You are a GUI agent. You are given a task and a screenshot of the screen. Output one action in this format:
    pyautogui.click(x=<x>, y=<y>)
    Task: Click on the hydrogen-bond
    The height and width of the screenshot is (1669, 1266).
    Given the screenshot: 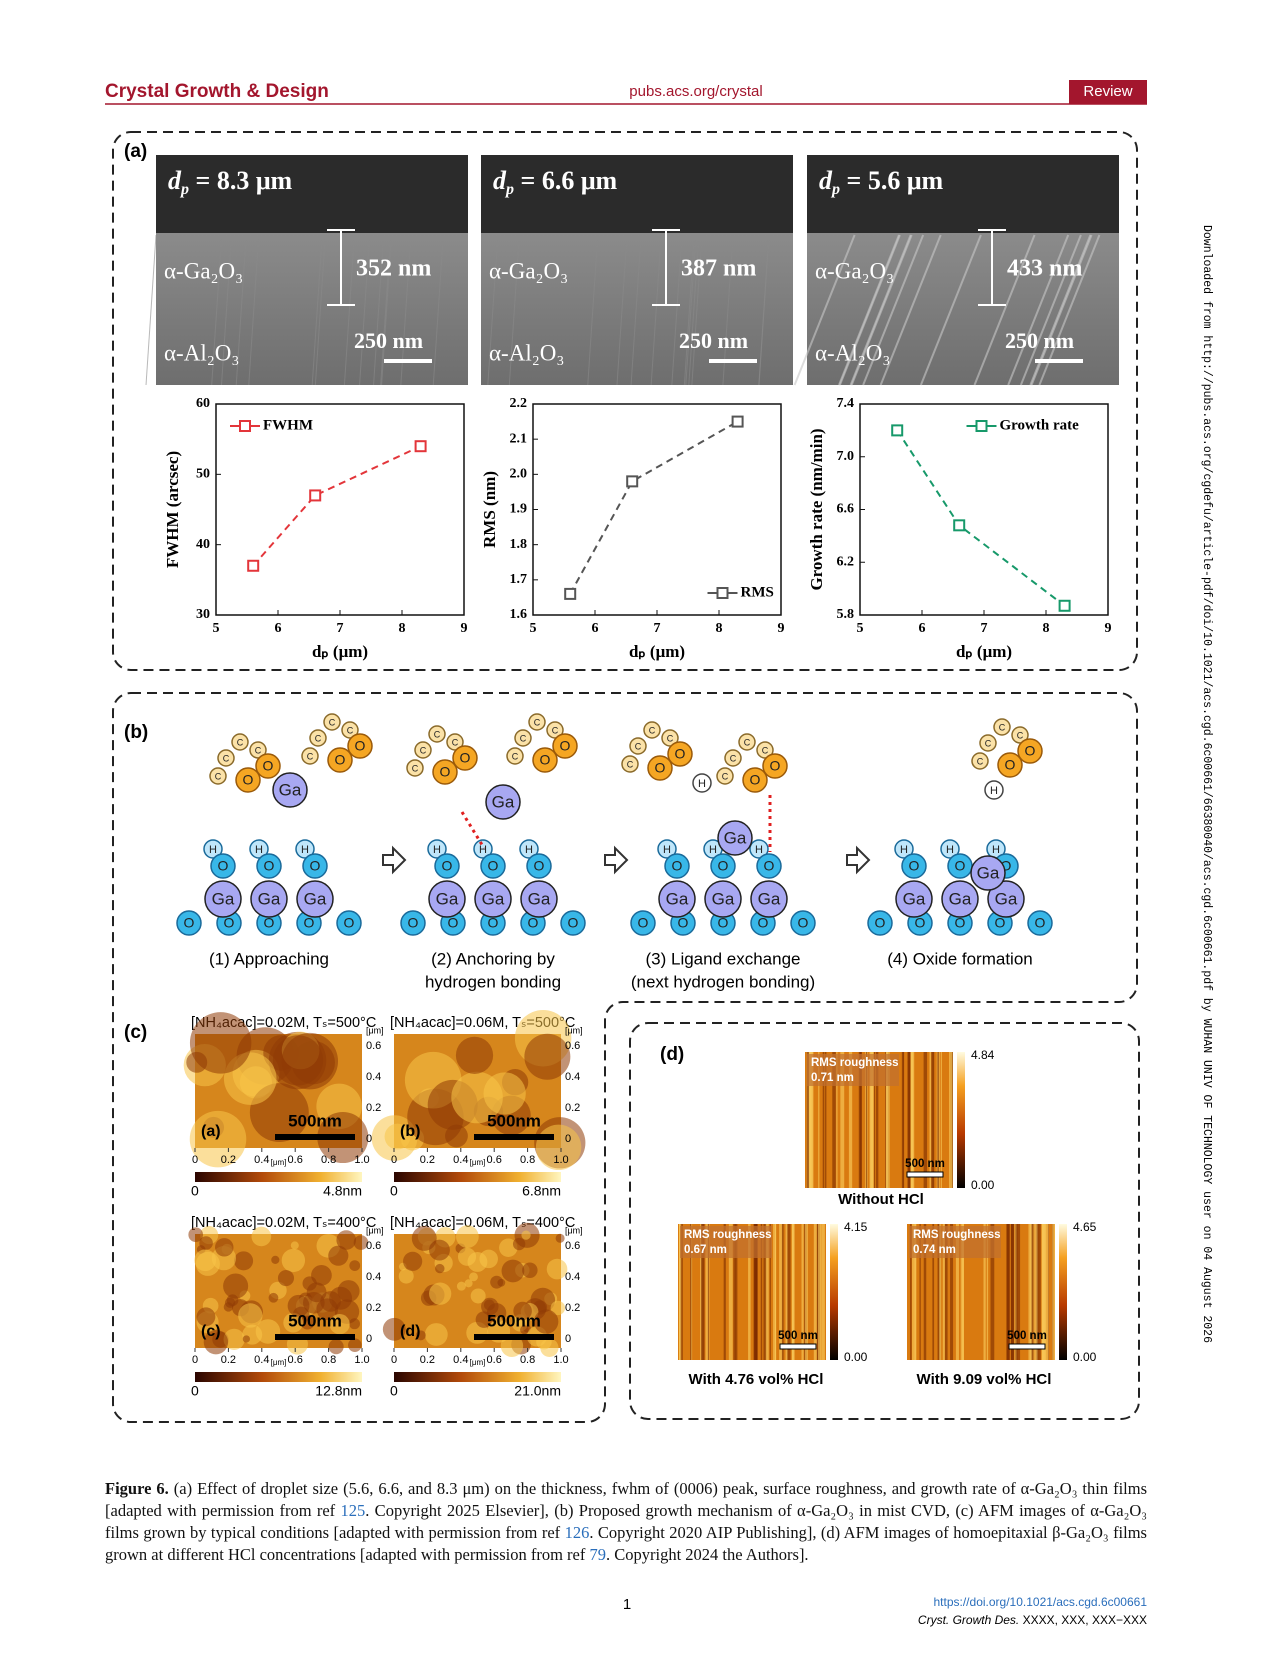 What is the action you would take?
    pyautogui.click(x=473, y=830)
    